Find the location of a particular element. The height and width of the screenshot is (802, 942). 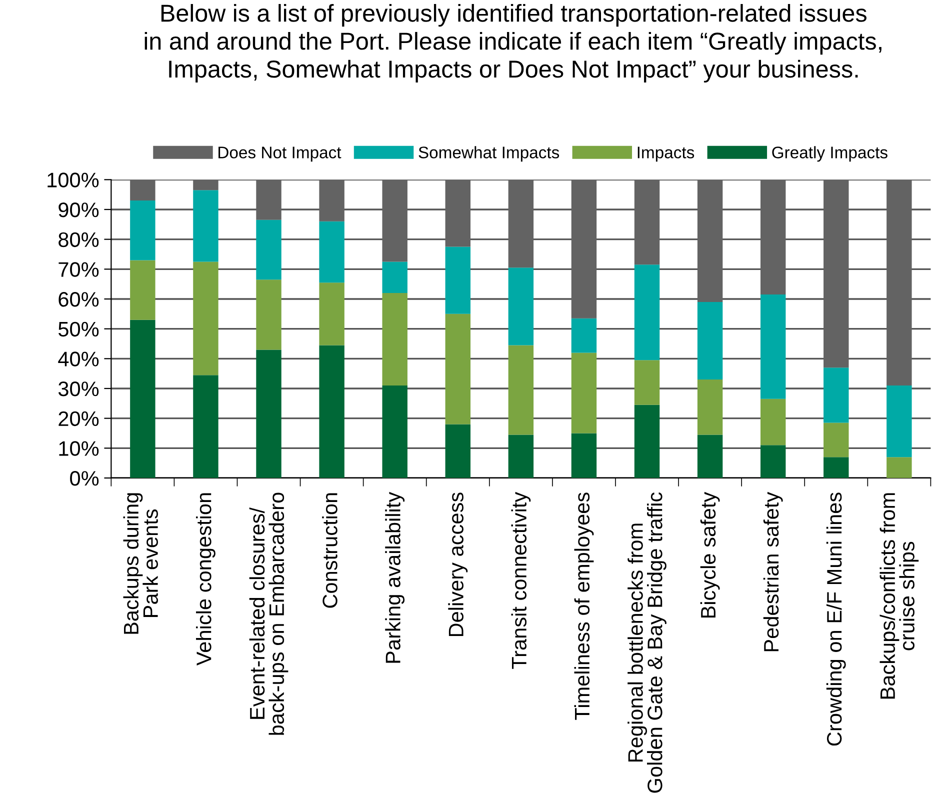

y-tick-label: 30% is located at coordinates (78, 388).